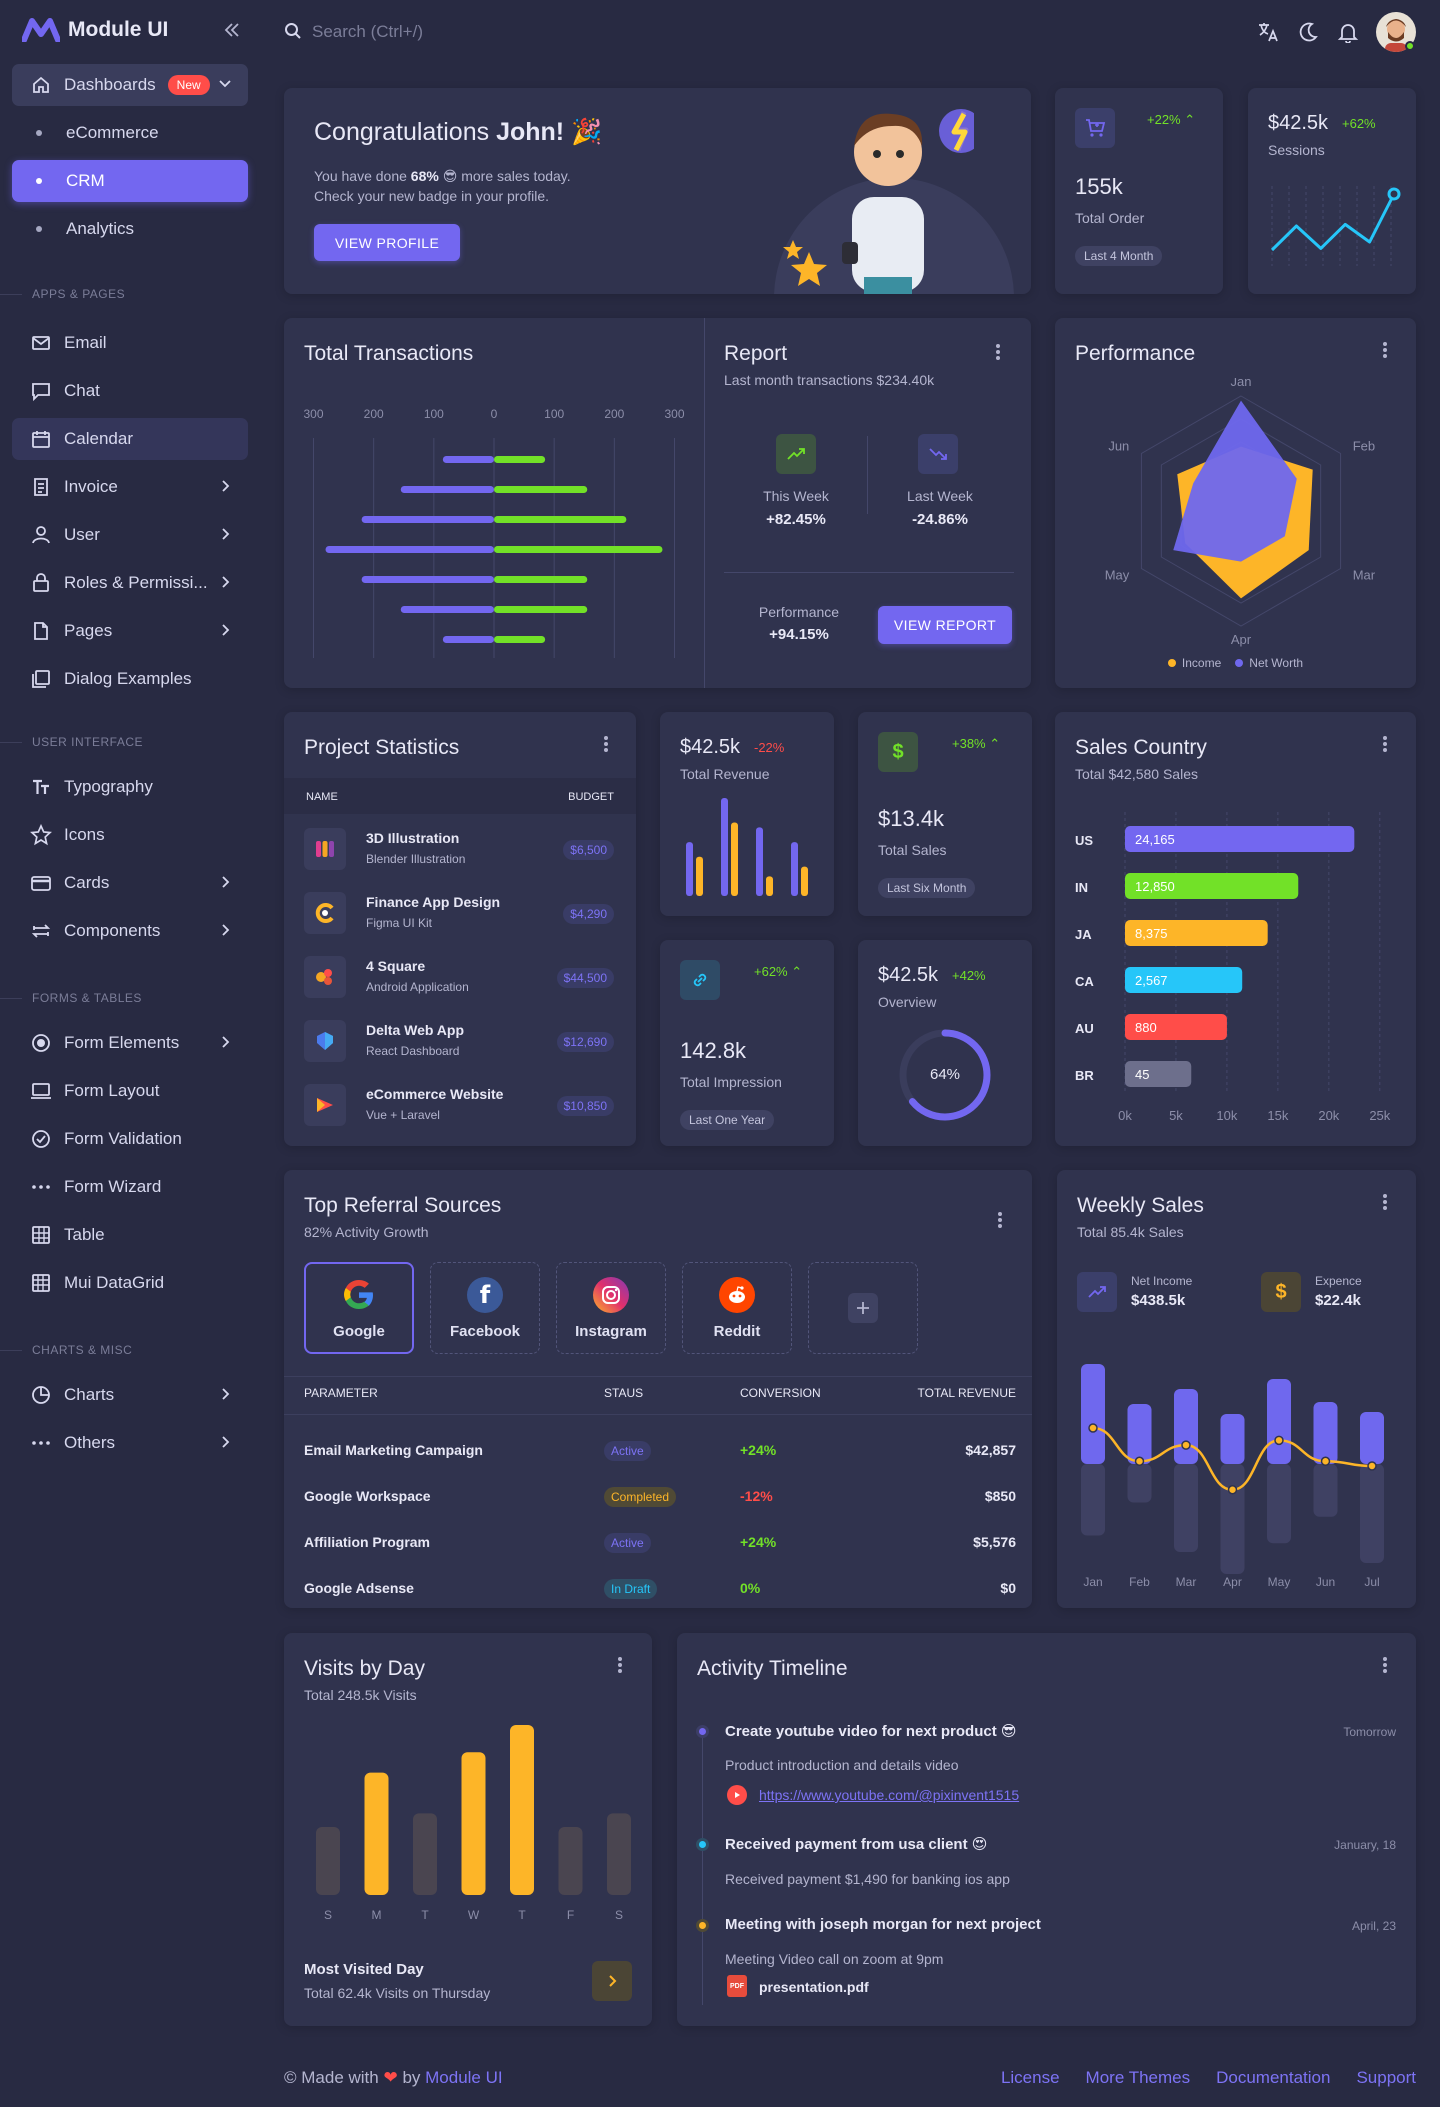  Describe the element at coordinates (1000, 1220) in the screenshot. I see `referral-more-icon` at that location.